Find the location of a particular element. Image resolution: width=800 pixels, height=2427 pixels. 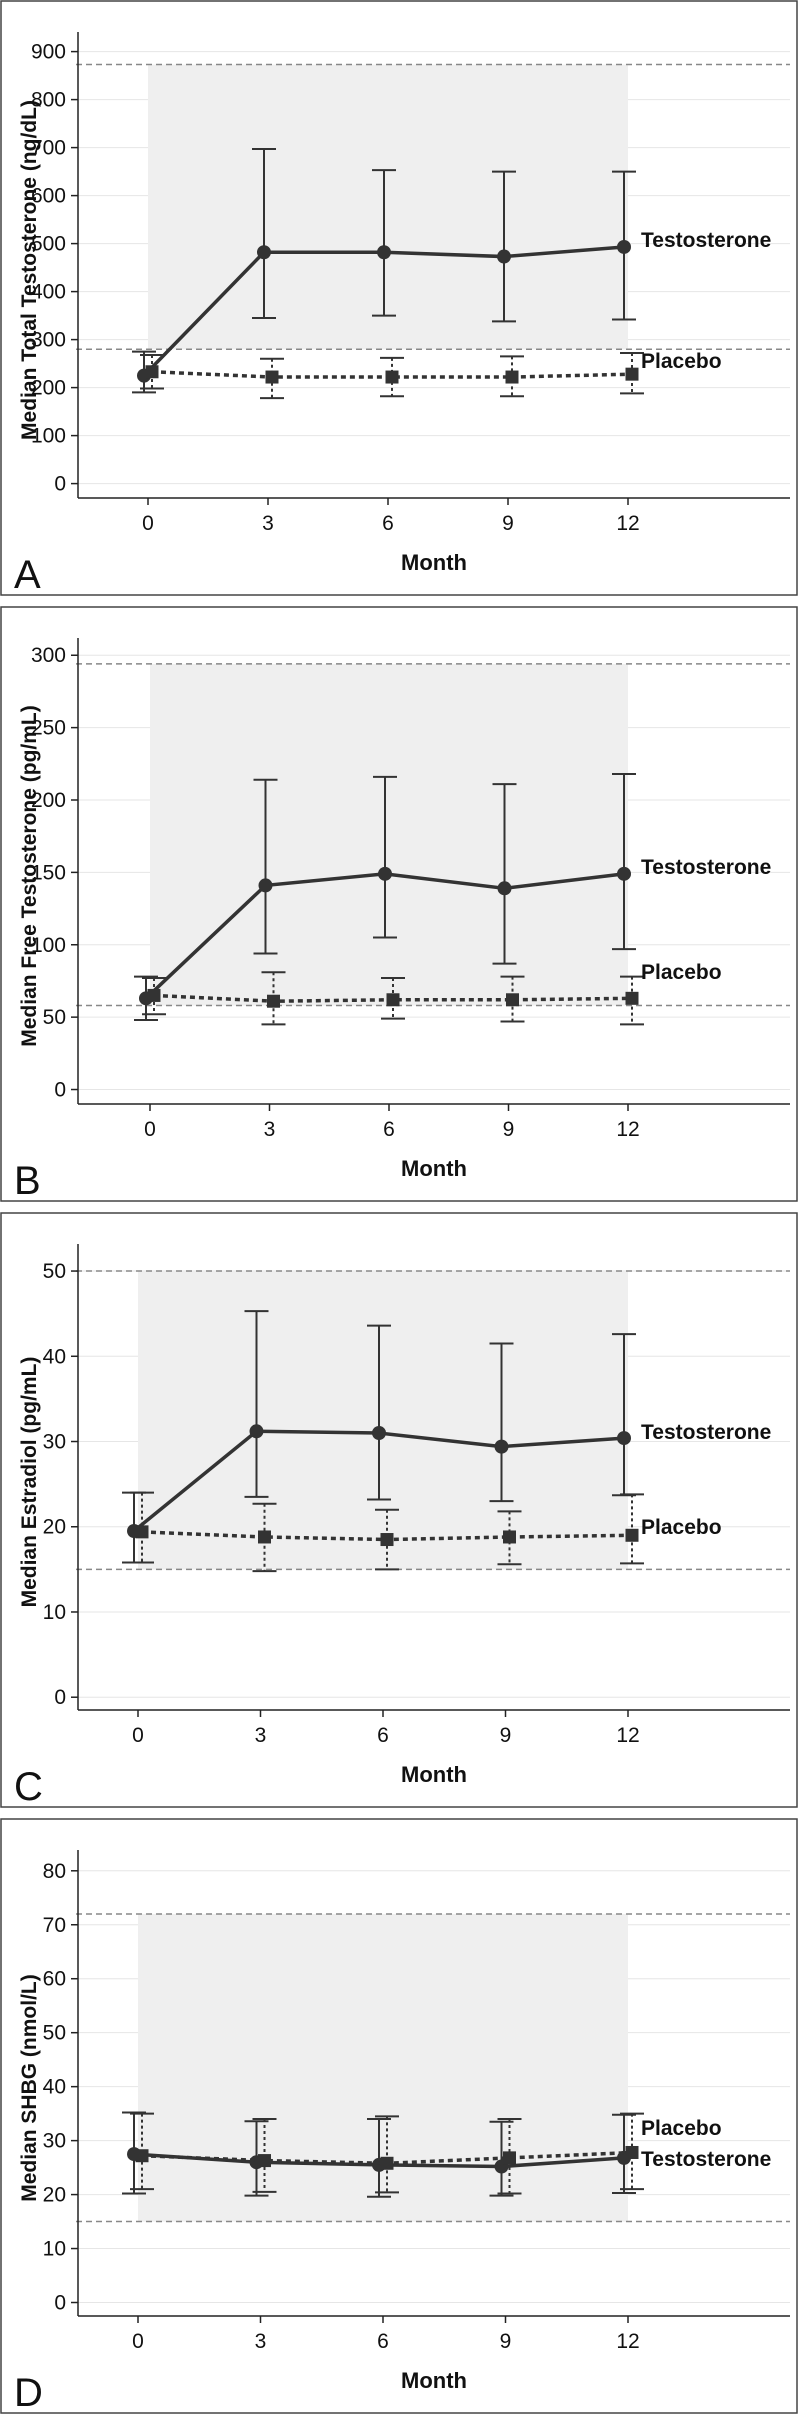

y-tick-label: 500 is located at coordinates (48, 244).